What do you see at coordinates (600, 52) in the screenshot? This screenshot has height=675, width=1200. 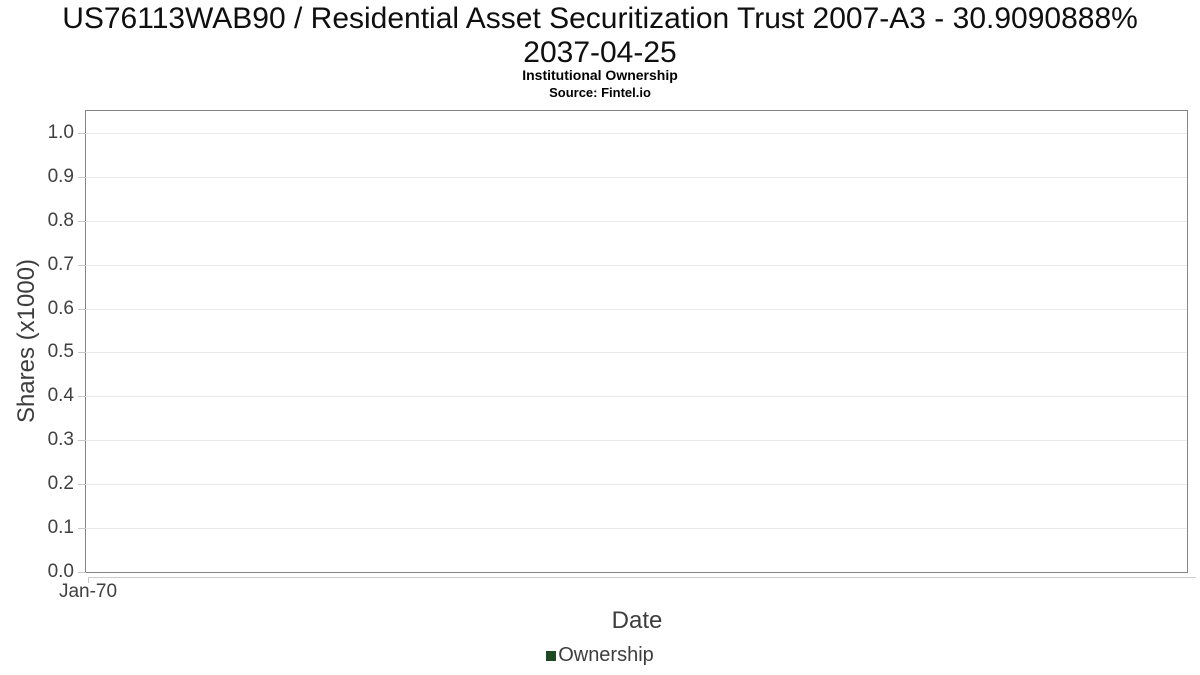 I see `chart-title-line2: 2037-04-25` at bounding box center [600, 52].